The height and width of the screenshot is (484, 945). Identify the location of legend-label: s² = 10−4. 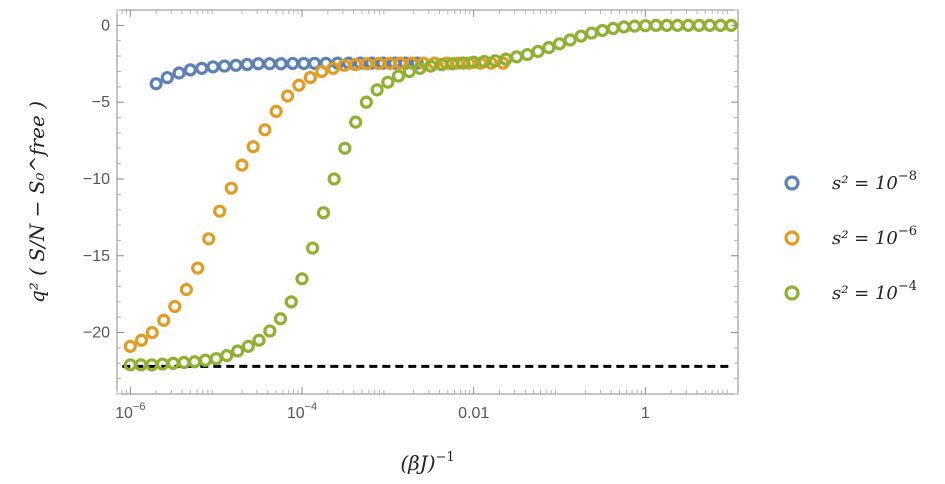
(874, 291).